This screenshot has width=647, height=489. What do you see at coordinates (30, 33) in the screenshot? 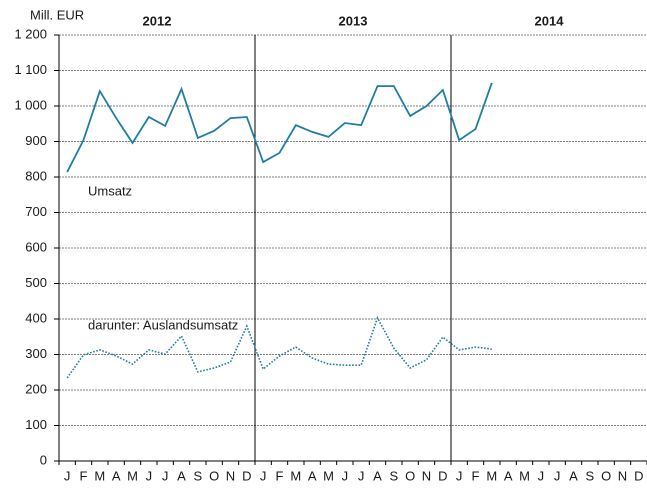
I see `y-tick-label: 1 200` at bounding box center [30, 33].